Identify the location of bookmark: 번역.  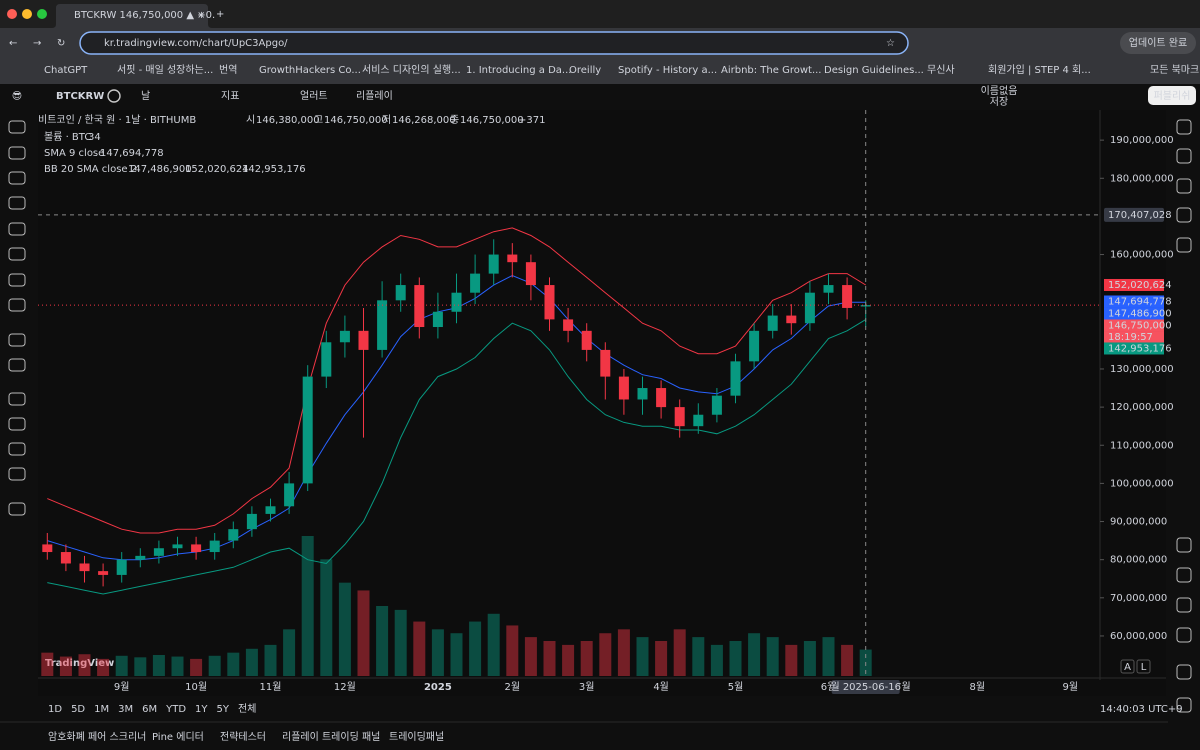
(228, 70).